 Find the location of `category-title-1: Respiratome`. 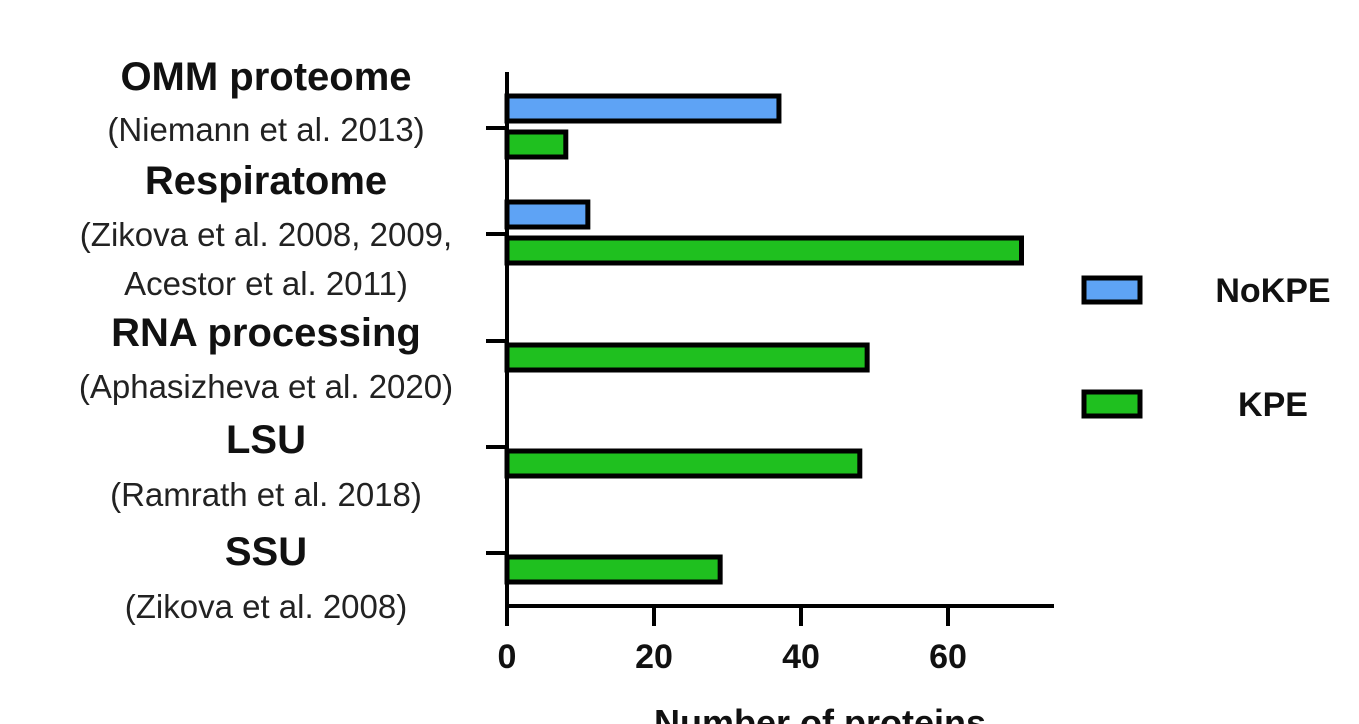

category-title-1: Respiratome is located at coordinates (266, 181).